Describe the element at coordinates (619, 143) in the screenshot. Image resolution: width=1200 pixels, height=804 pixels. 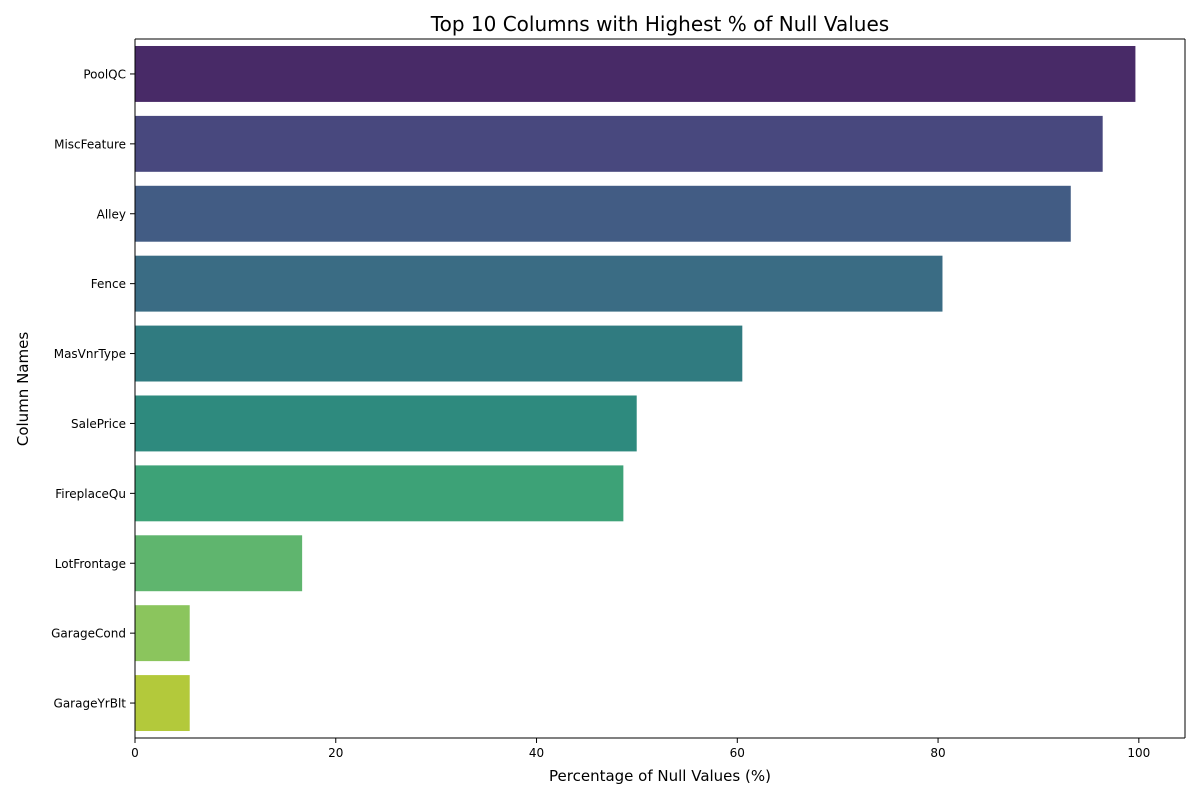
I see `bar-miscfeature` at that location.